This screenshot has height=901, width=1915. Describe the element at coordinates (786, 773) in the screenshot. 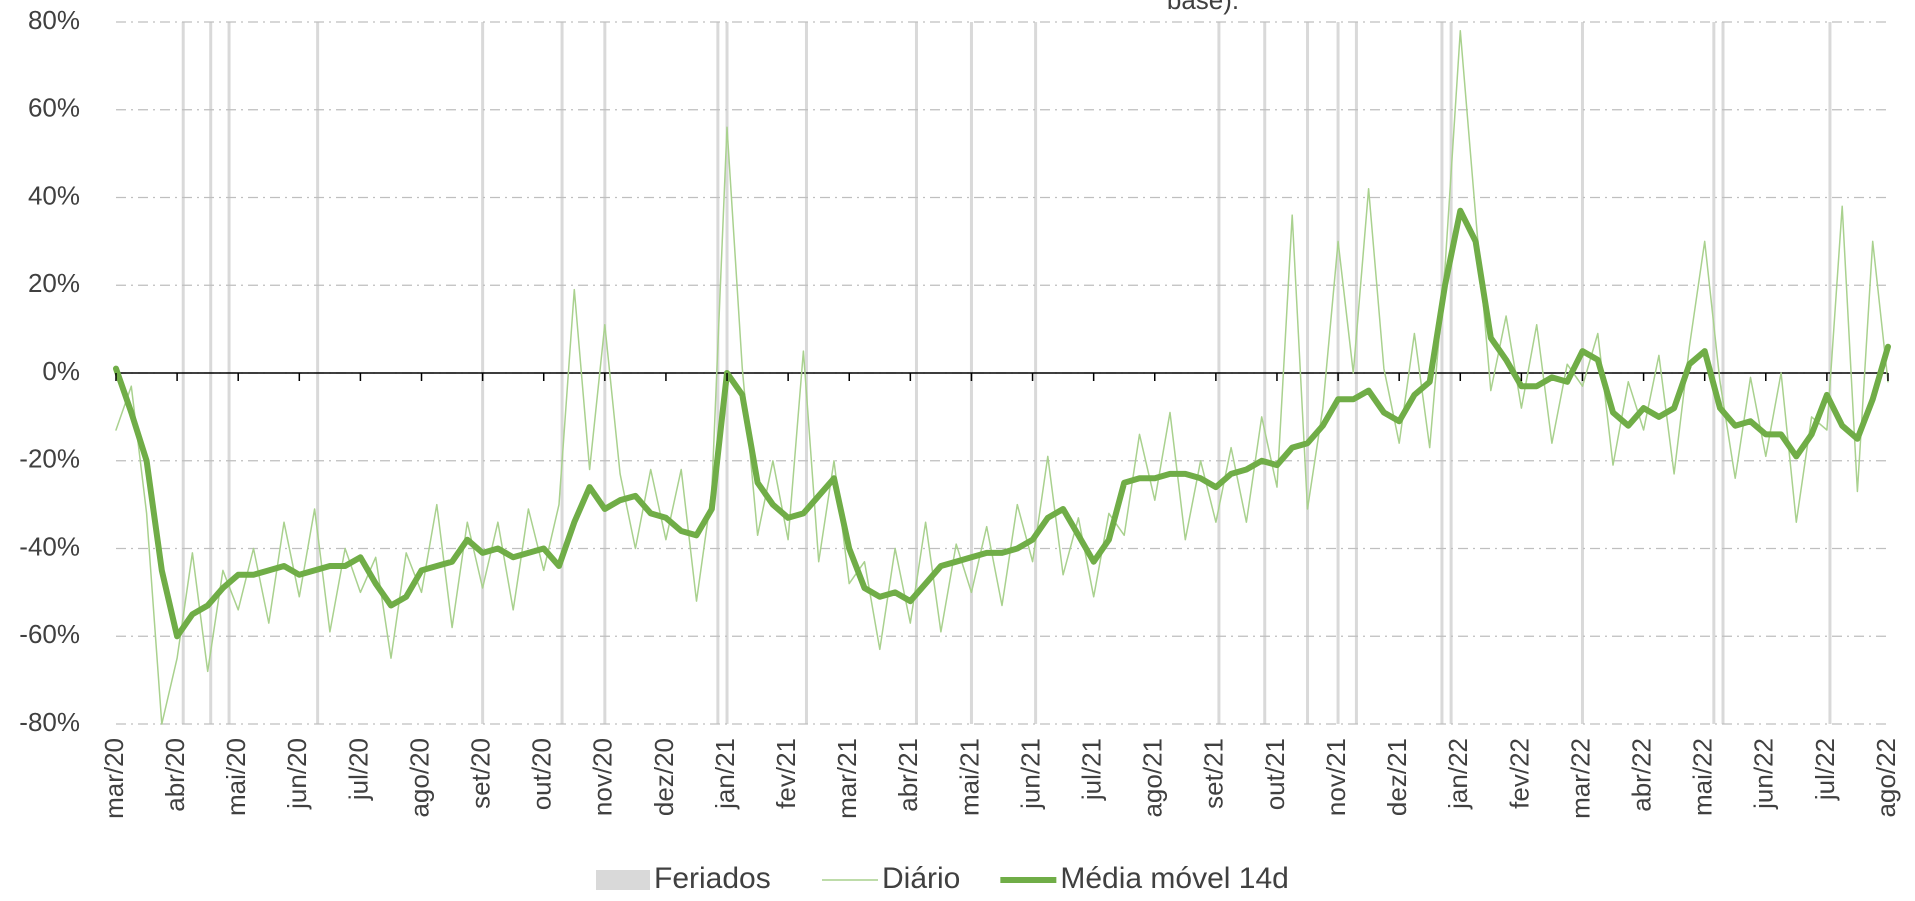

I see `x-tick-label: fev/21` at that location.